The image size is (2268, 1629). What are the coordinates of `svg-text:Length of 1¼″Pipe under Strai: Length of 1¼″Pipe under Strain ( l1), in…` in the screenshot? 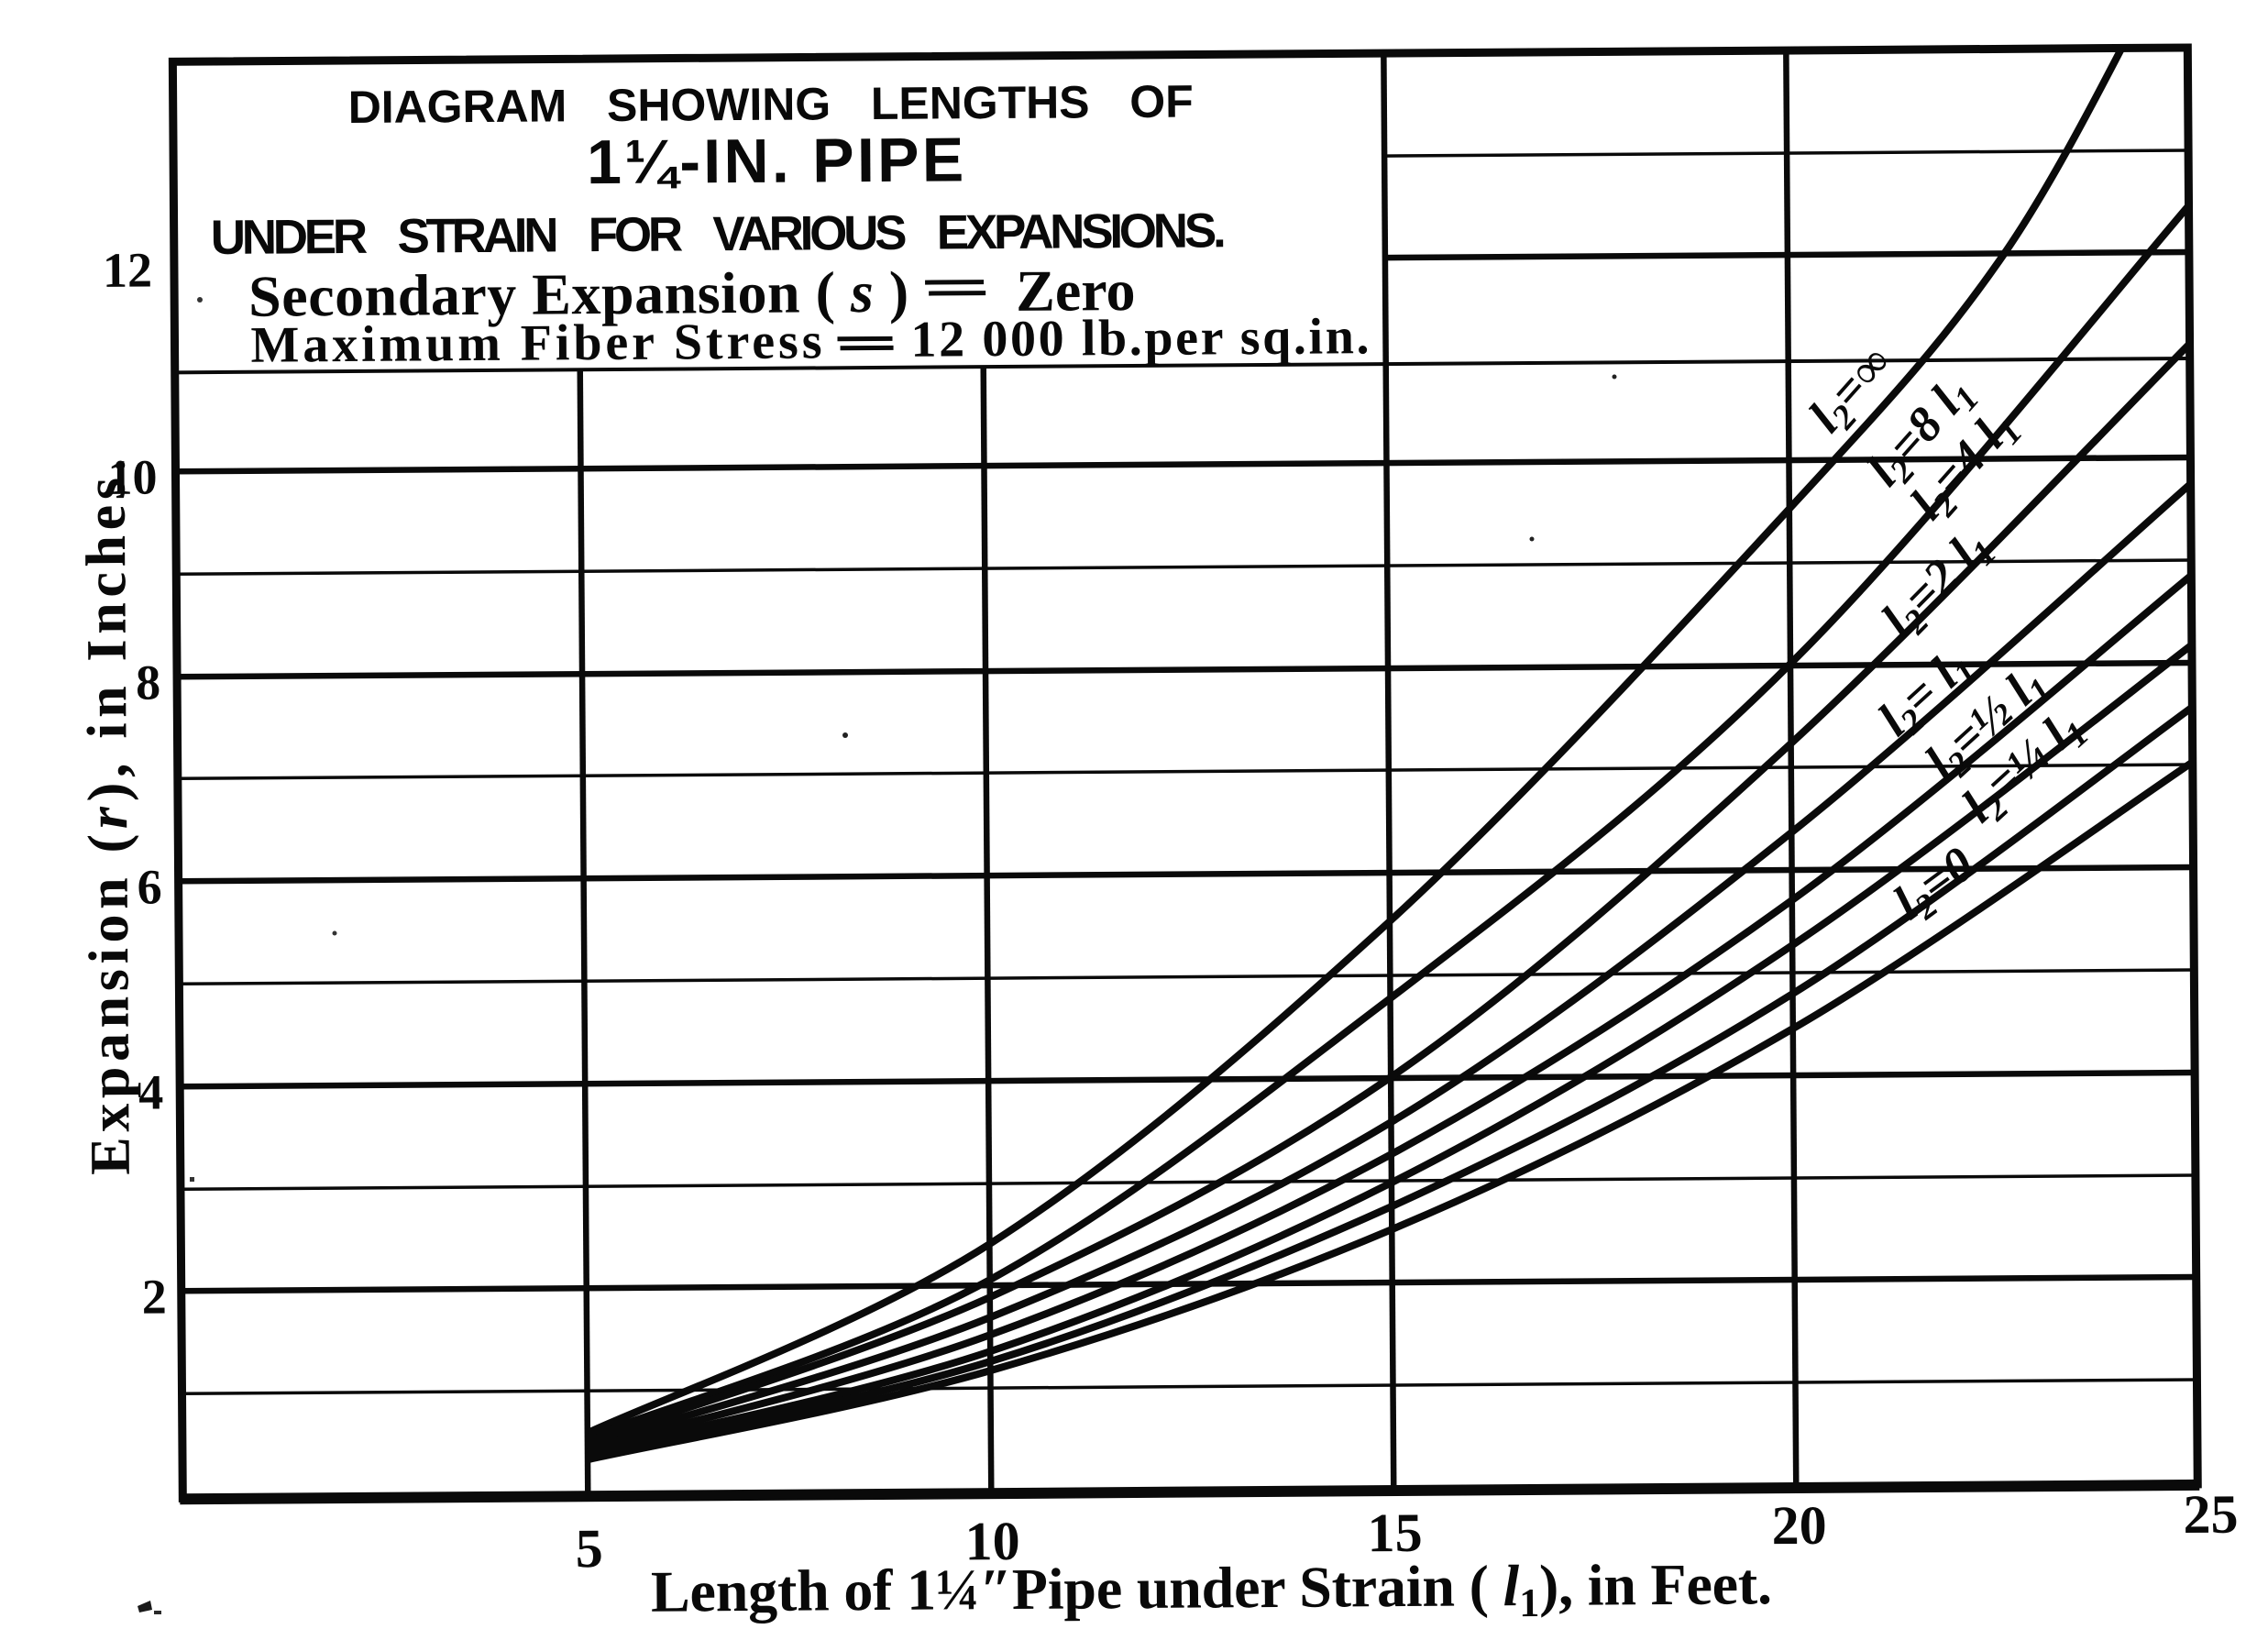 It's located at (1212, 1590).